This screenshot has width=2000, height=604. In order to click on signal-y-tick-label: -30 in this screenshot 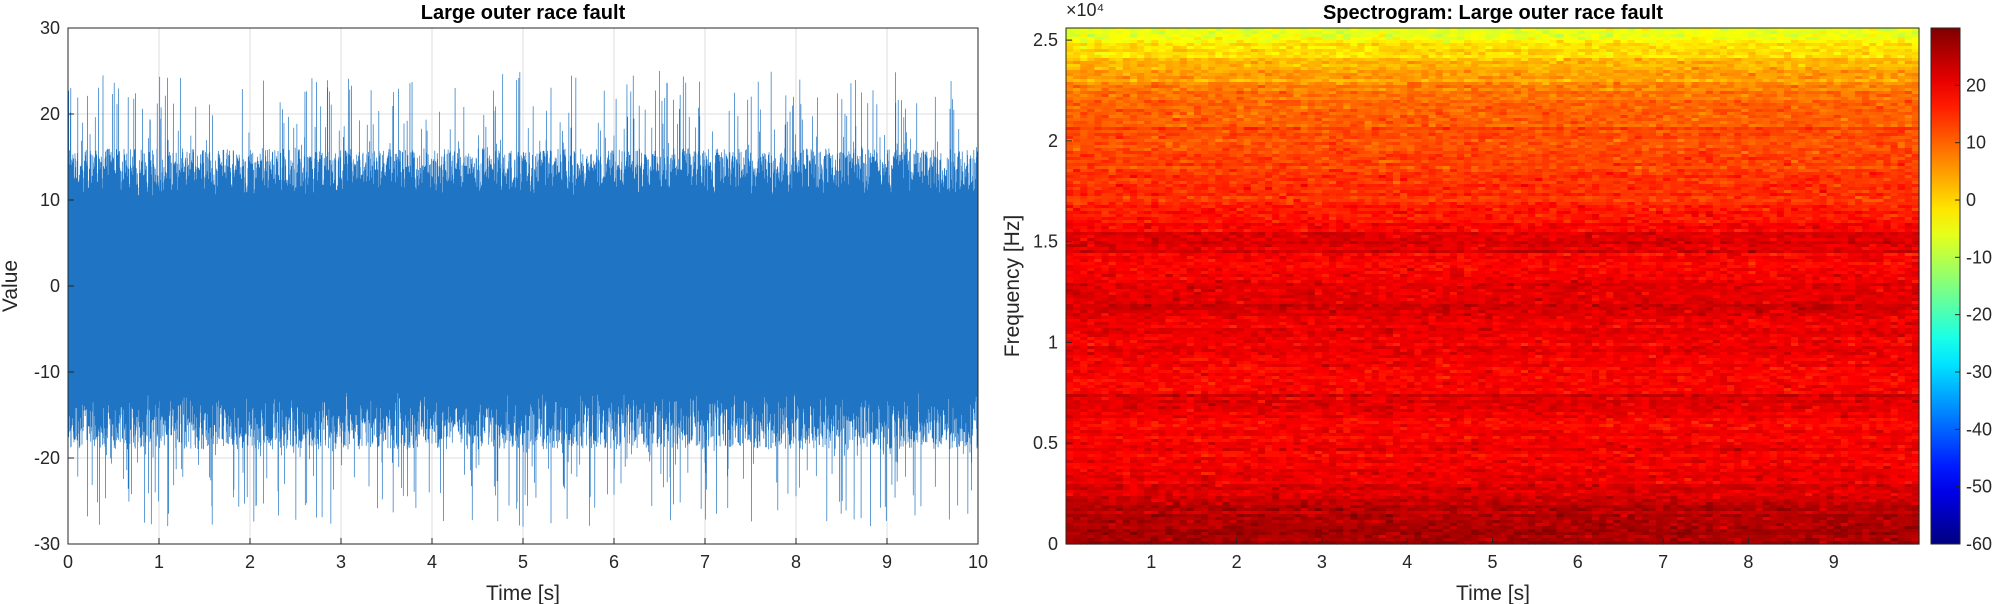, I will do `click(47, 544)`.